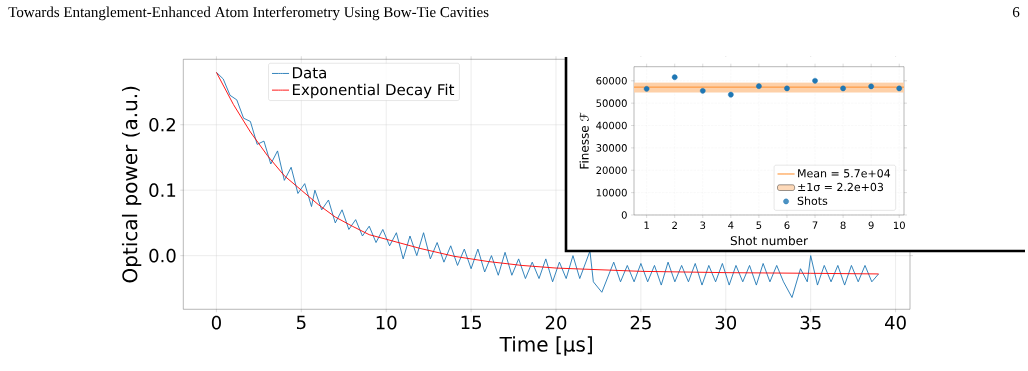 The width and height of the screenshot is (1028, 371). What do you see at coordinates (844, 173) in the screenshot?
I see `legend-label: Mean = 5.7e+04` at bounding box center [844, 173].